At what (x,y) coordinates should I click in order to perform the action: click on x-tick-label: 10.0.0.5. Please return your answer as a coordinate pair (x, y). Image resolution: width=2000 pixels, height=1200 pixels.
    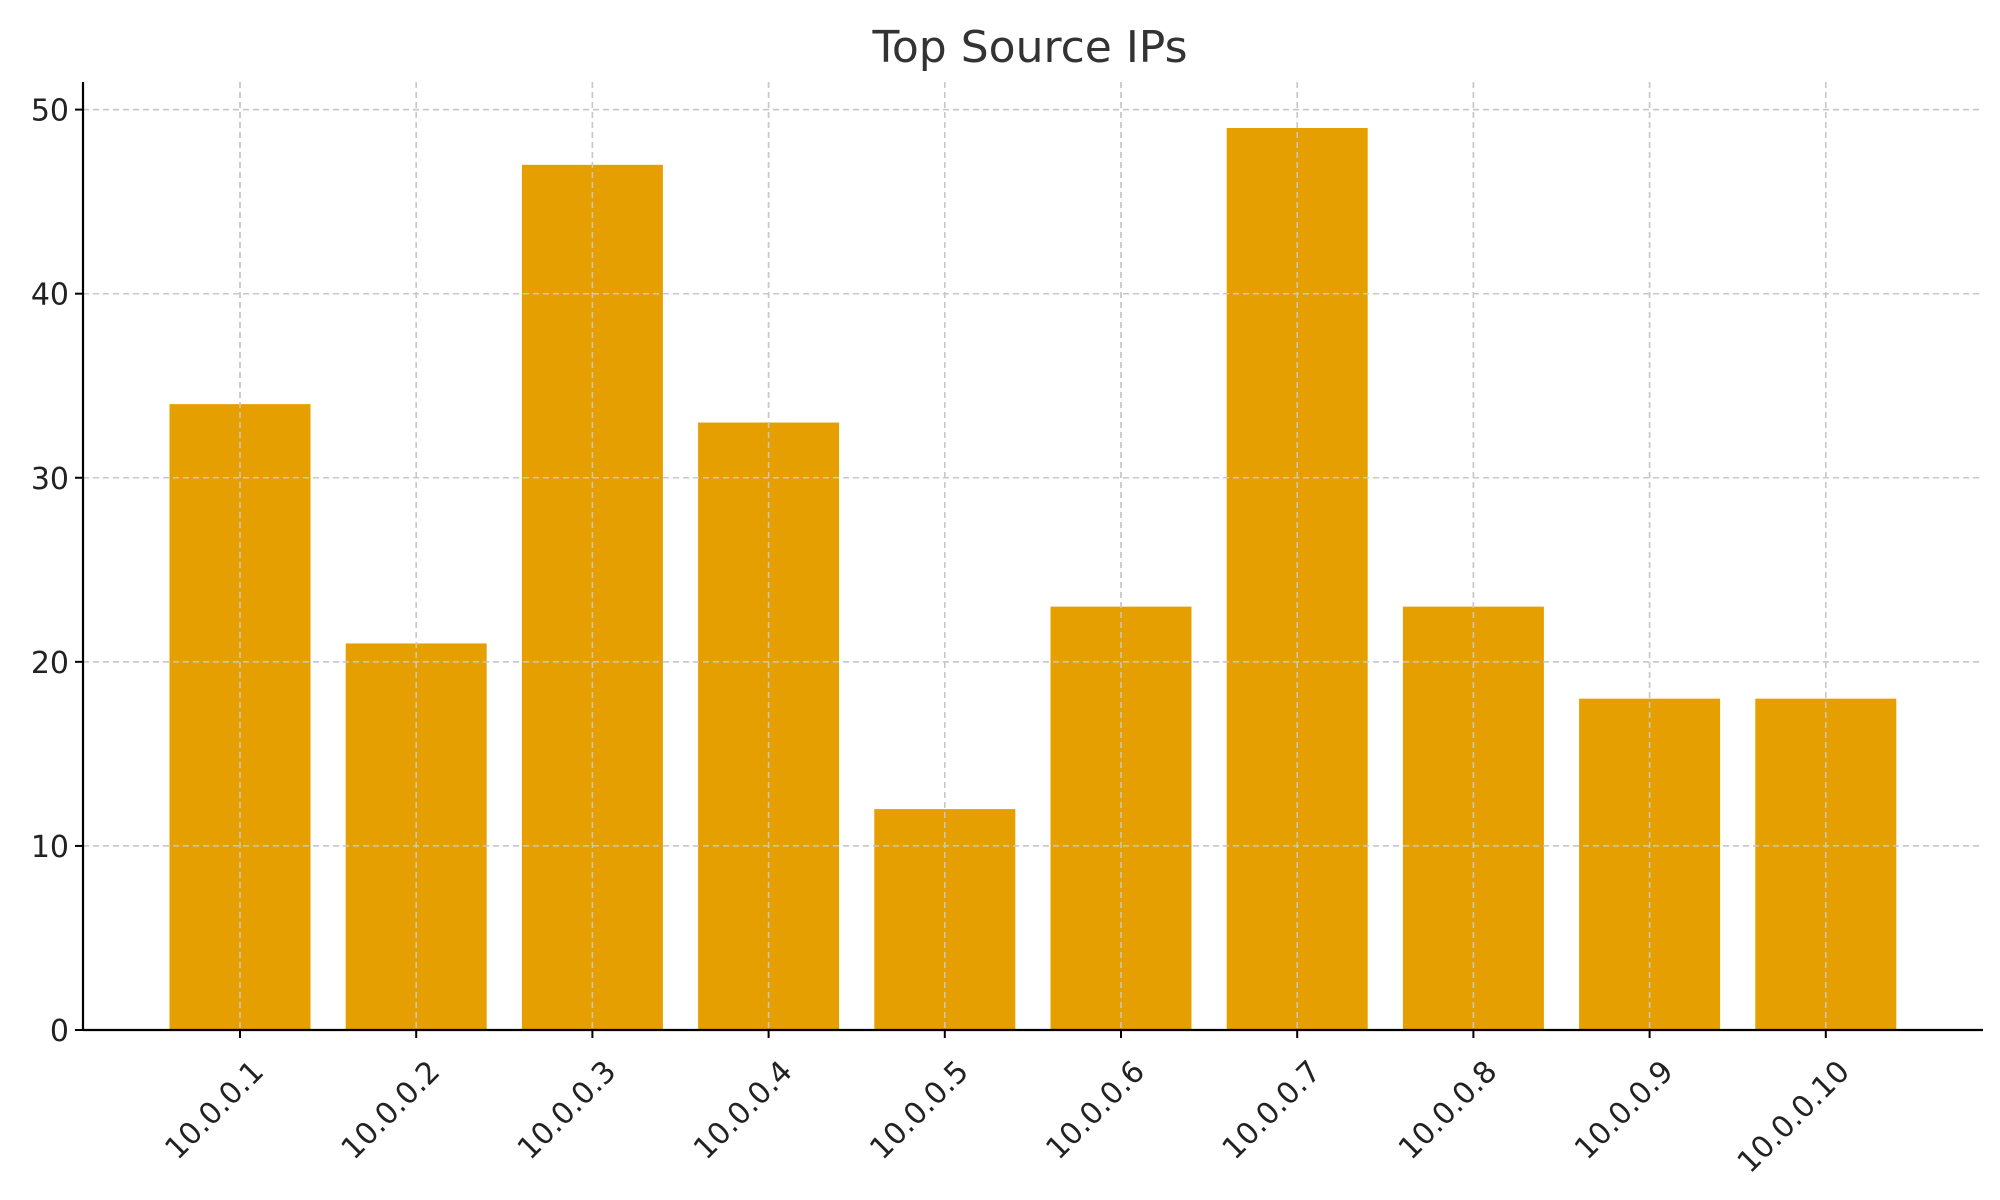
    Looking at the image, I should click on (919, 1110).